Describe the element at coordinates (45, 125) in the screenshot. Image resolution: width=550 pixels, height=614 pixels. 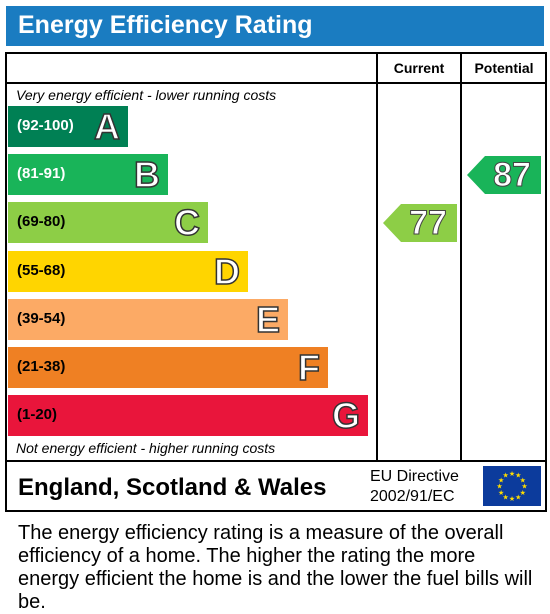
I see `band-a-range: (92-100)` at that location.